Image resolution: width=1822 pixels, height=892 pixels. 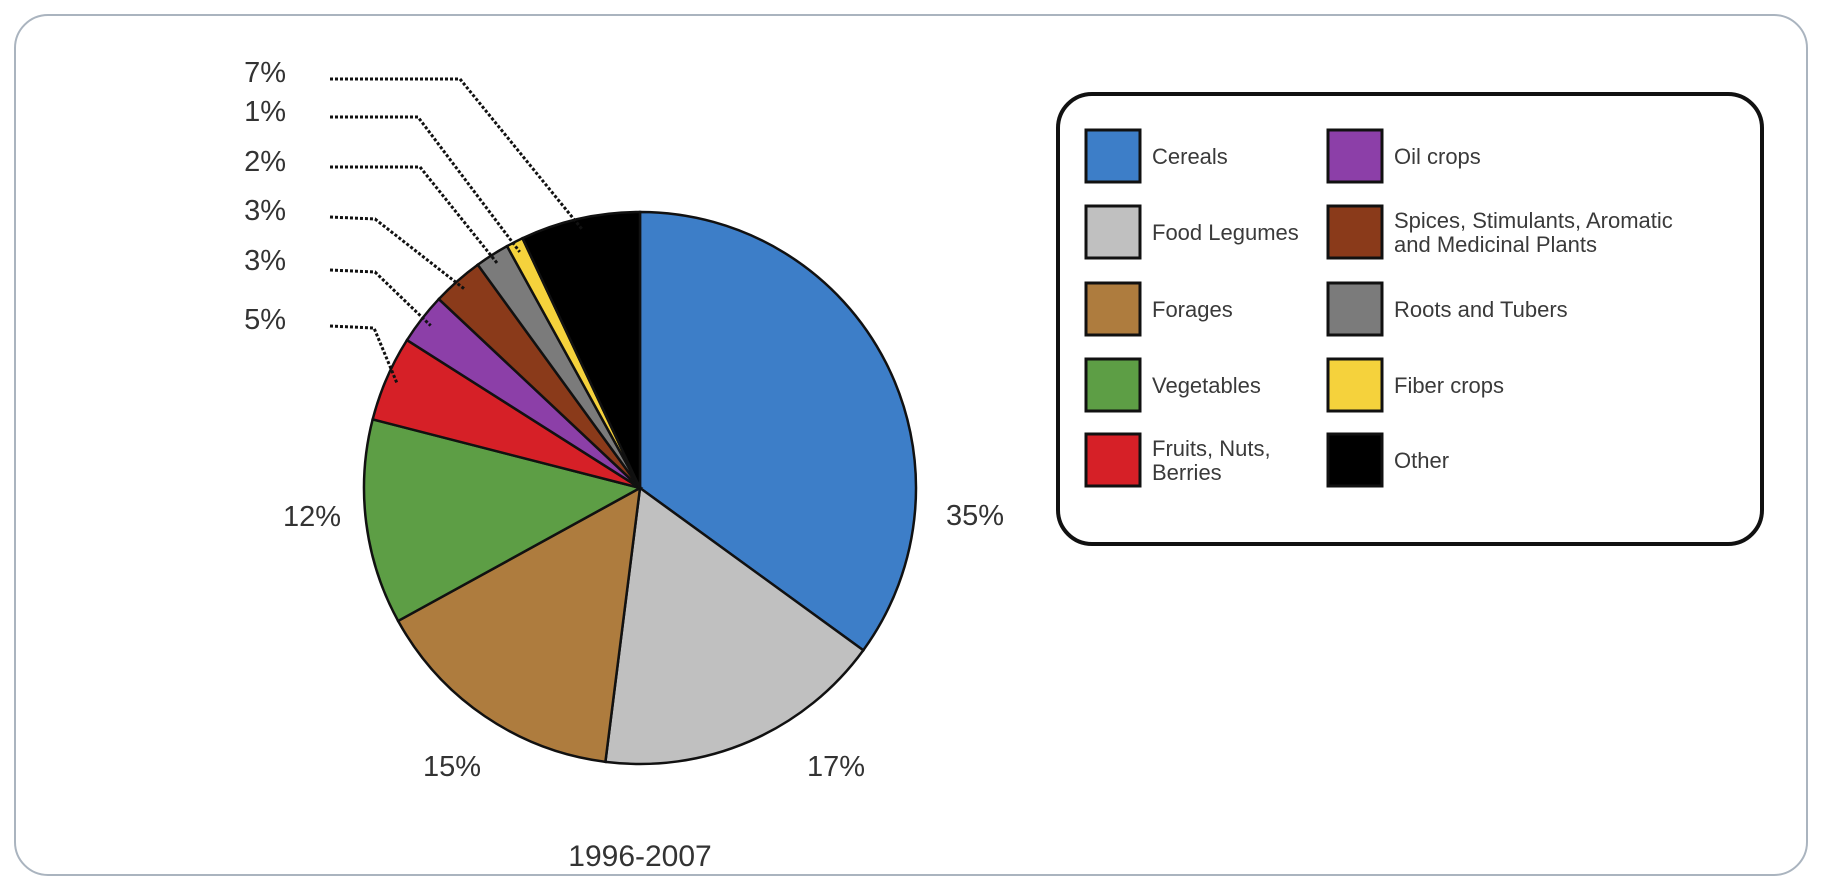 What do you see at coordinates (1211, 460) in the screenshot?
I see `legend-label-fruits-nuts-berries: Fruits, Nuts, Berries` at bounding box center [1211, 460].